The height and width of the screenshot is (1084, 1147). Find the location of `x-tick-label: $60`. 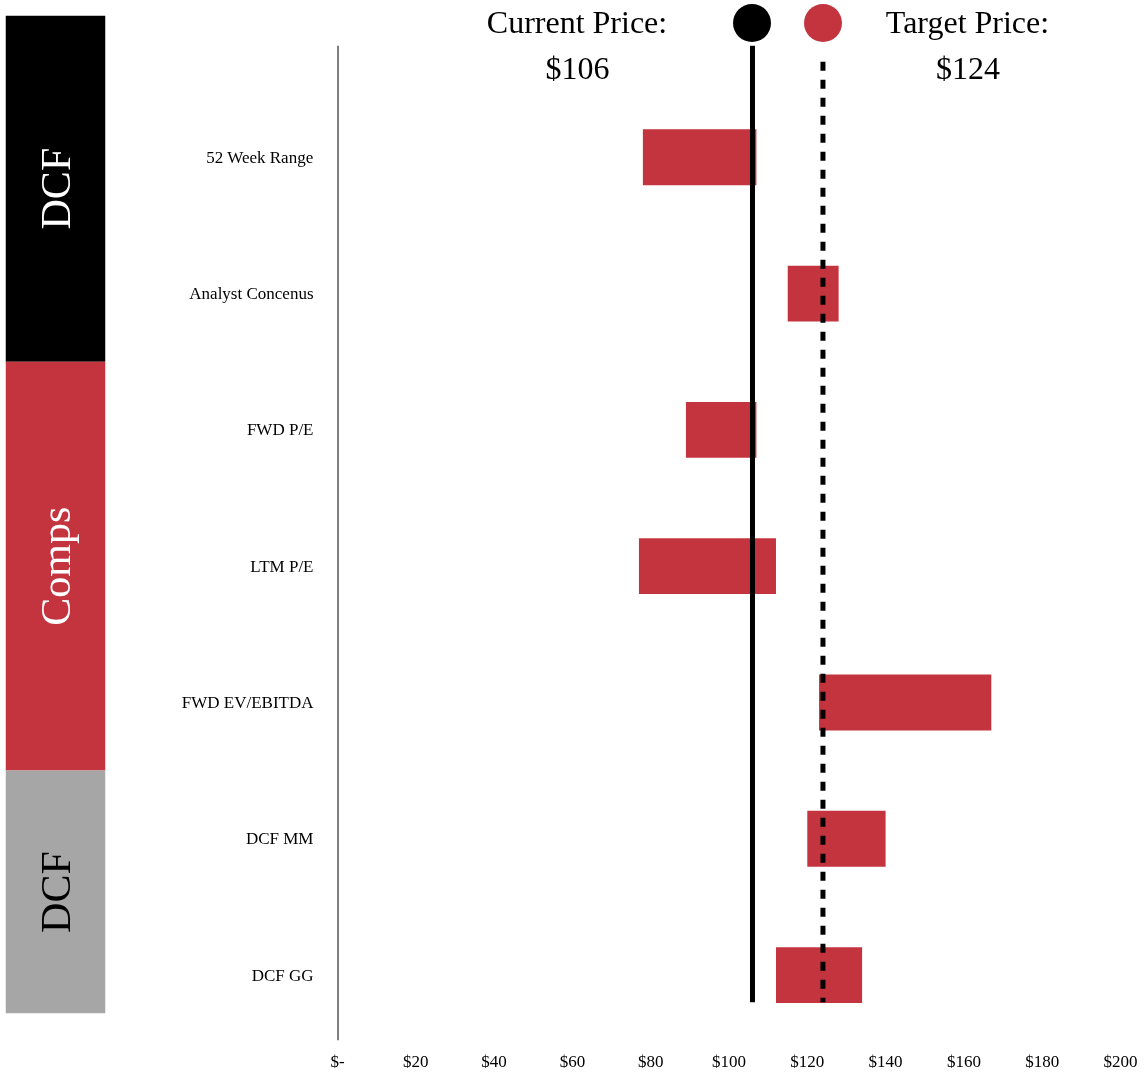

x-tick-label: $60 is located at coordinates (572, 1061).